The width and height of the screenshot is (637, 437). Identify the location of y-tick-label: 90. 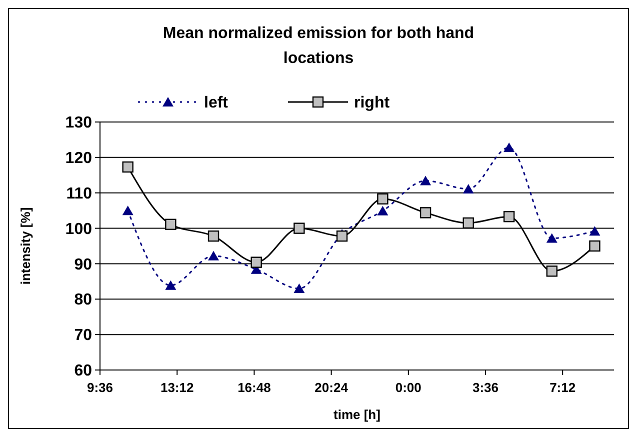
(83, 265).